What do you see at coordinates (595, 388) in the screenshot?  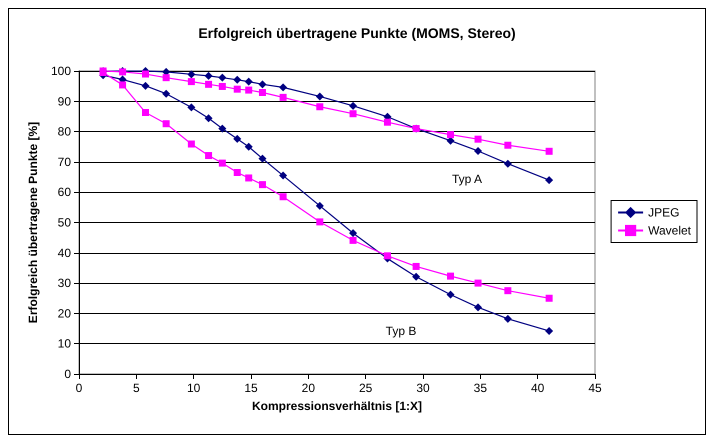 I see `x-tick-label: 45` at bounding box center [595, 388].